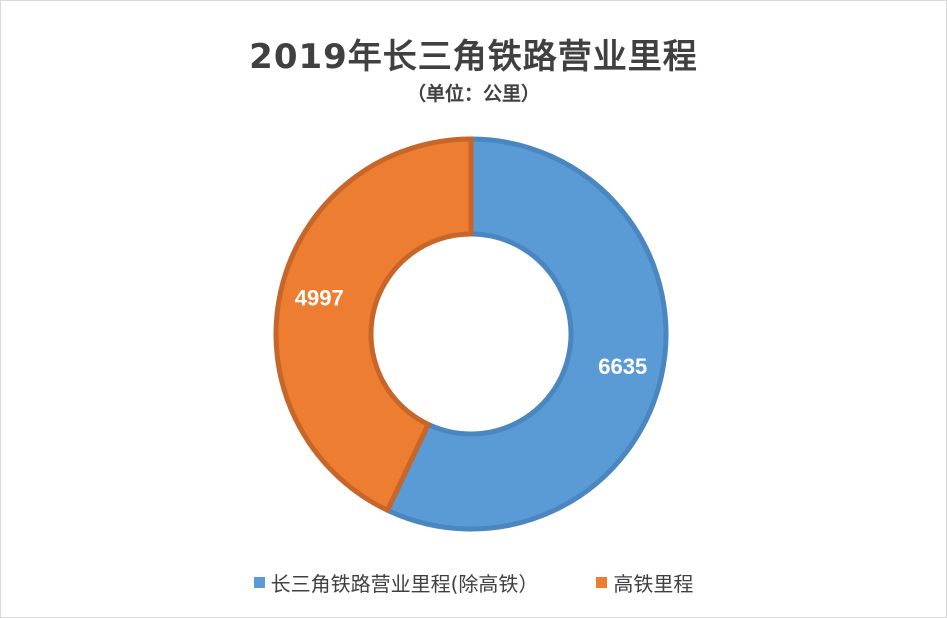  Describe the element at coordinates (259, 582) in the screenshot. I see `legend-swatch-railway` at that location.